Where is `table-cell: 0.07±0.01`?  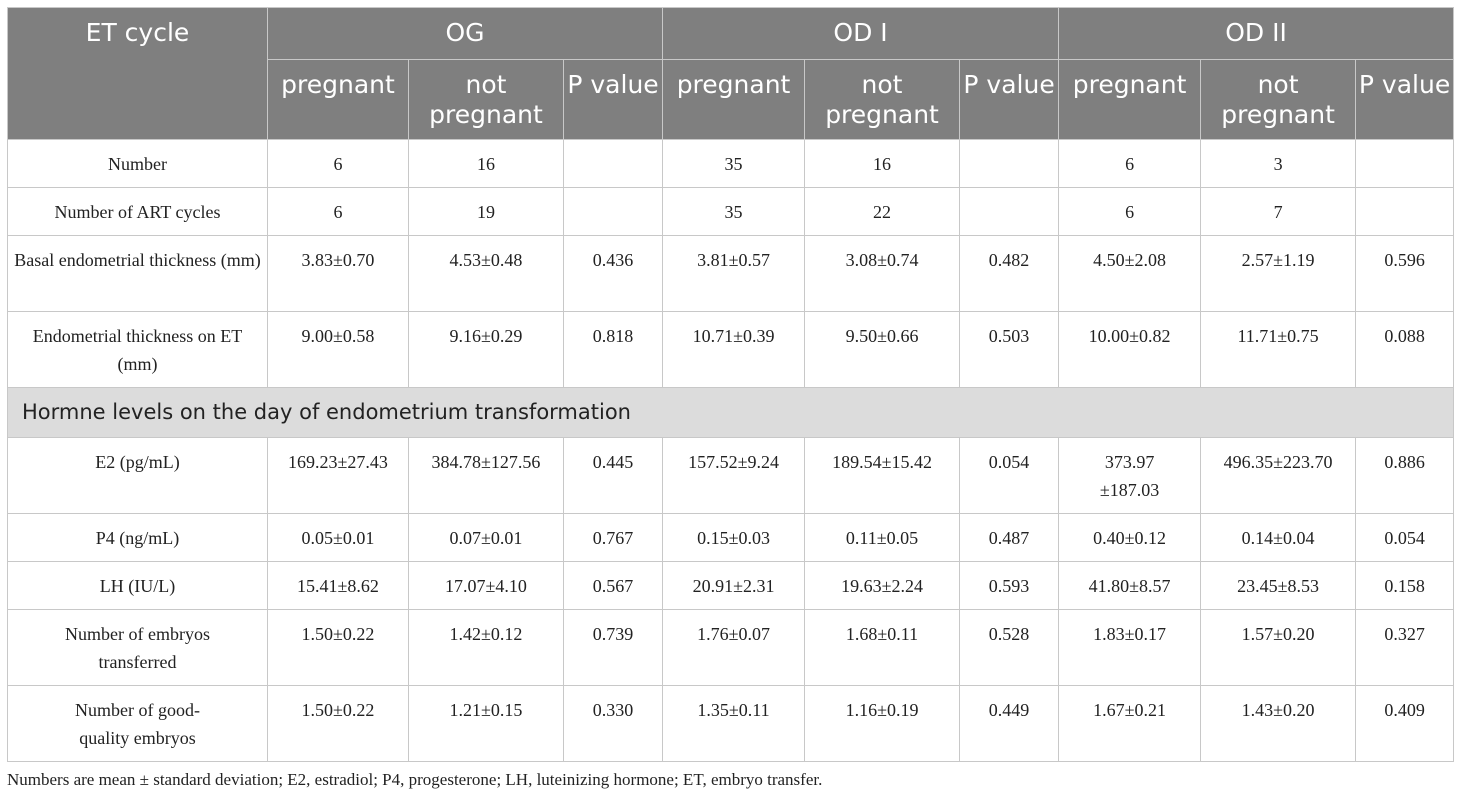 table-cell: 0.07±0.01 is located at coordinates (486, 537).